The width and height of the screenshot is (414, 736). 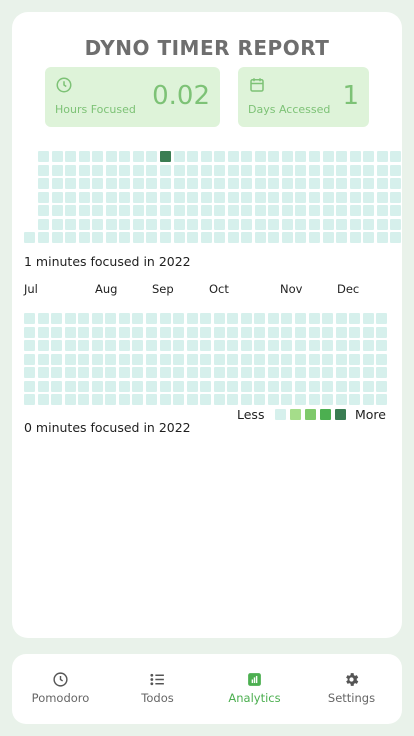 What do you see at coordinates (289, 109) in the screenshot?
I see `days-accessed-label: Days Accessed` at bounding box center [289, 109].